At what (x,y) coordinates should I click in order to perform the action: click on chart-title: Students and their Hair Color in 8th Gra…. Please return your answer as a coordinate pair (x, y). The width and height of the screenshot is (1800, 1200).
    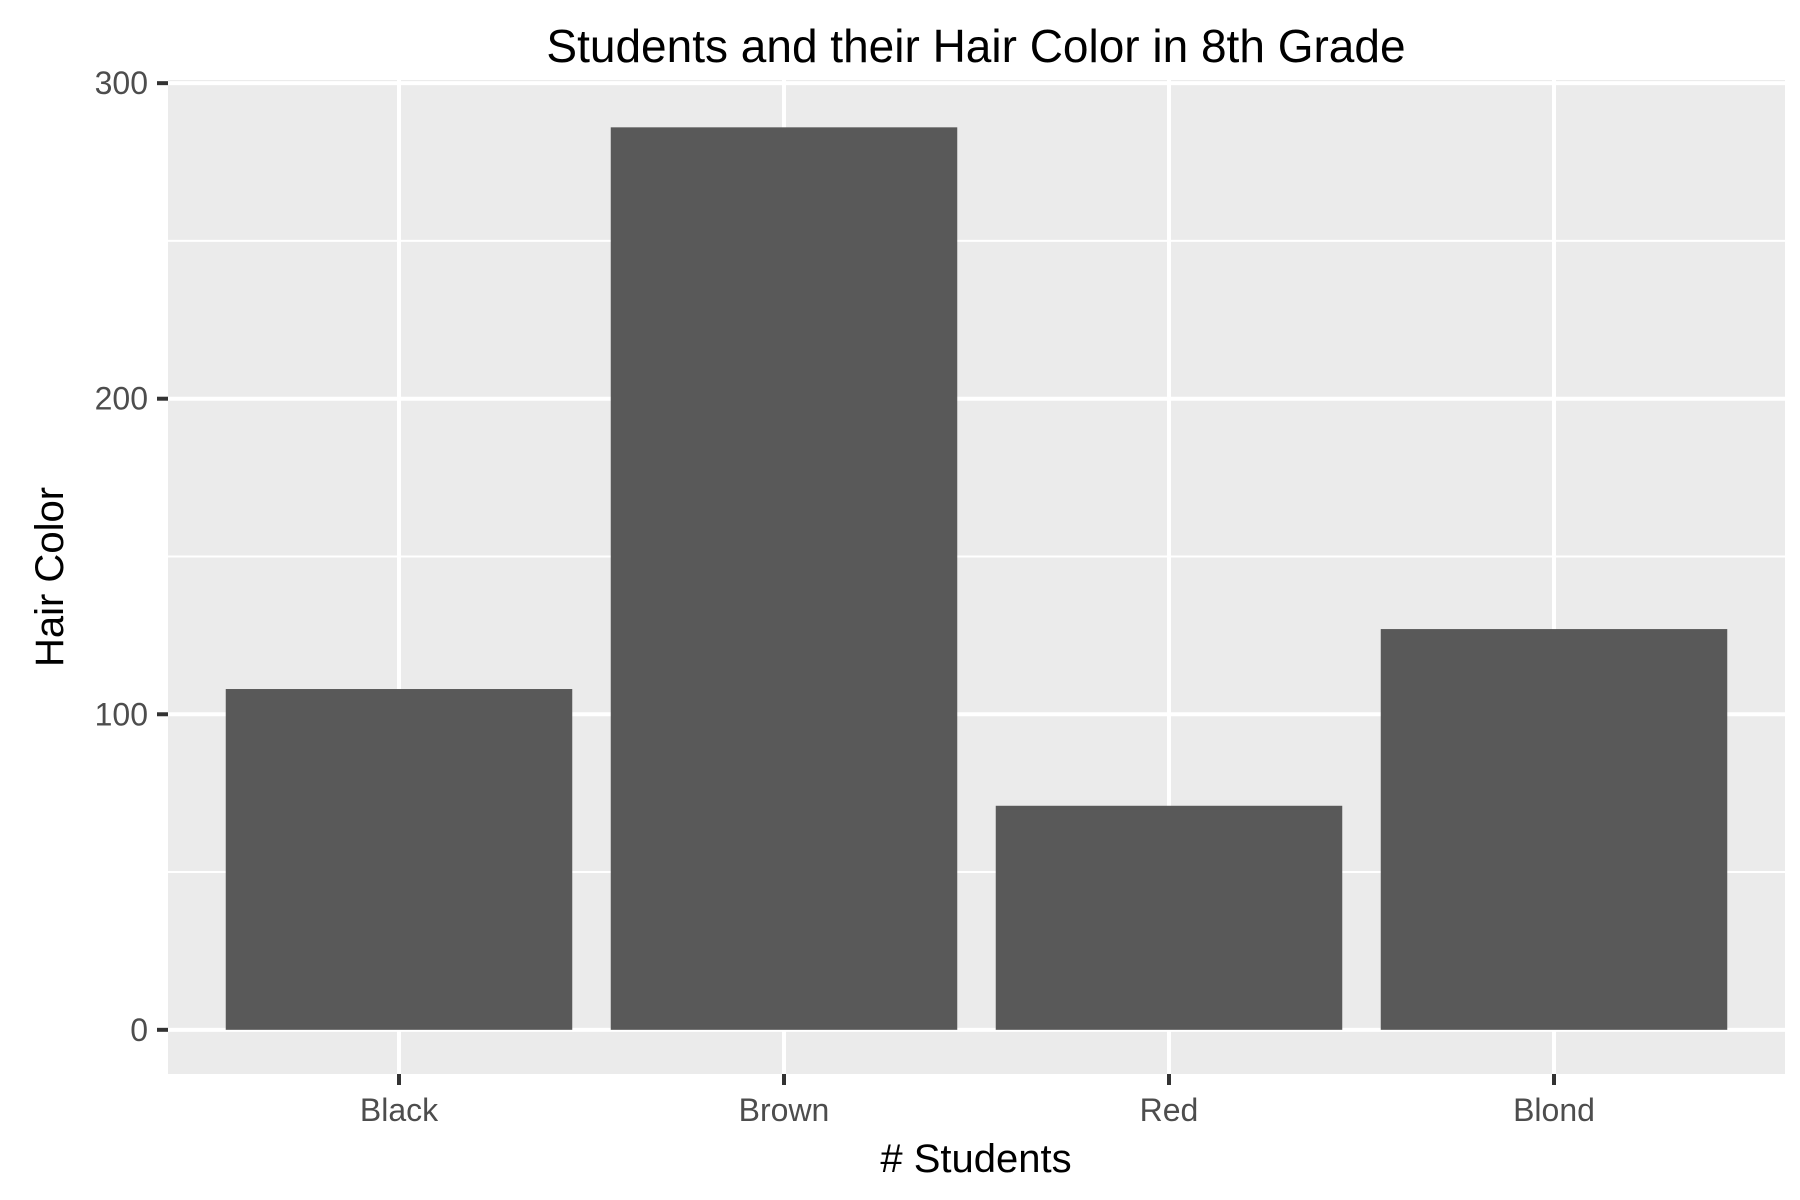
    Looking at the image, I should click on (975, 46).